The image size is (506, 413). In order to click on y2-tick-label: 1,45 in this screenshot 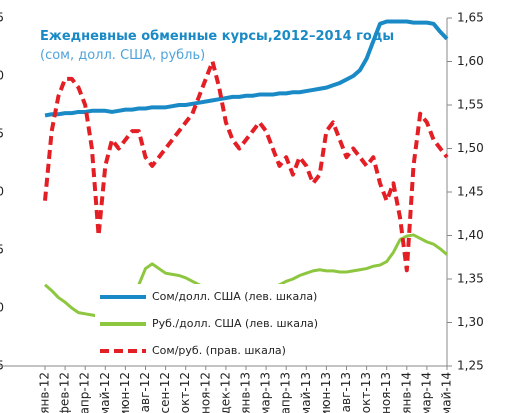, I will do `click(470, 192)`.